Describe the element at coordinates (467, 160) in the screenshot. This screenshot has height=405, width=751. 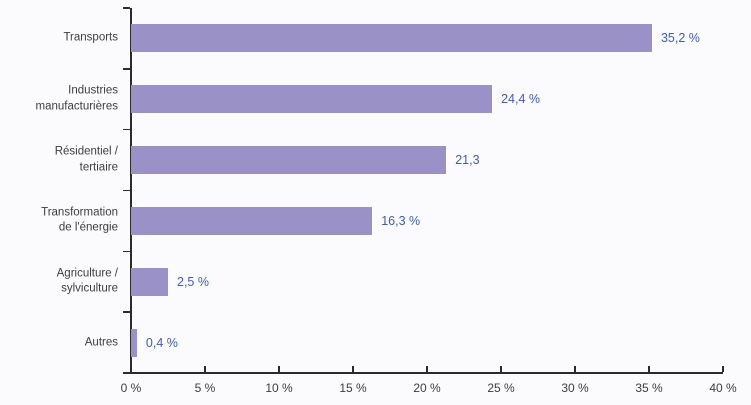
I see `value-label-2: 21,3` at that location.